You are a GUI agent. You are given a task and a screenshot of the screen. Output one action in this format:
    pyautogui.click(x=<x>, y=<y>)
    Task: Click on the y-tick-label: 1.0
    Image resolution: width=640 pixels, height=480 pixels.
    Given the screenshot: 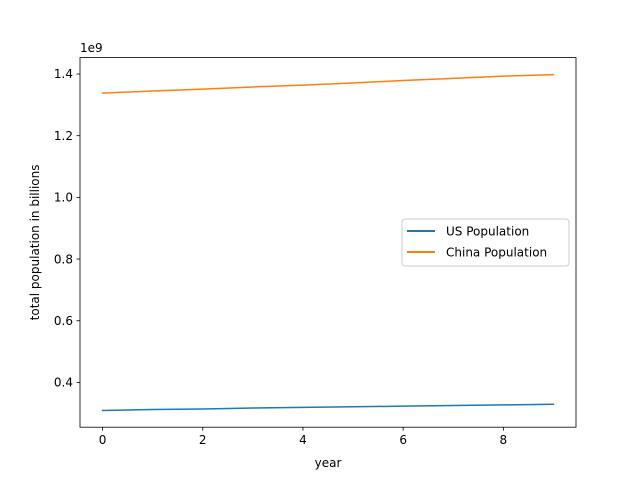 What is the action you would take?
    pyautogui.click(x=63, y=198)
    